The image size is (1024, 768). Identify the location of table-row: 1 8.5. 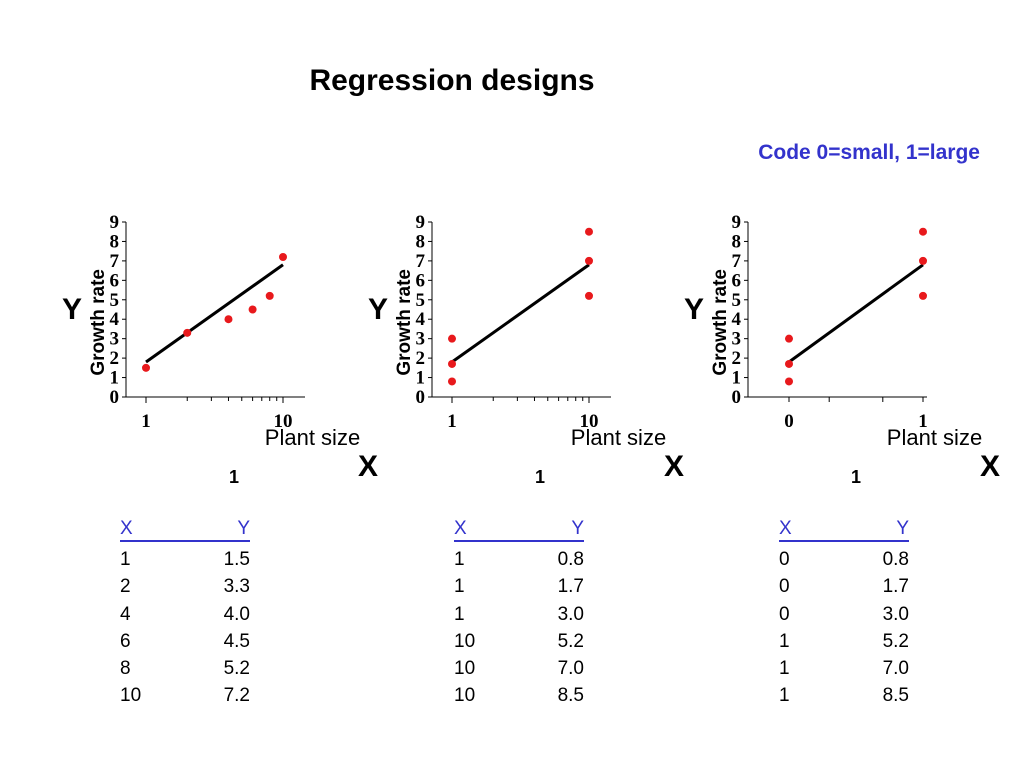
(844, 695).